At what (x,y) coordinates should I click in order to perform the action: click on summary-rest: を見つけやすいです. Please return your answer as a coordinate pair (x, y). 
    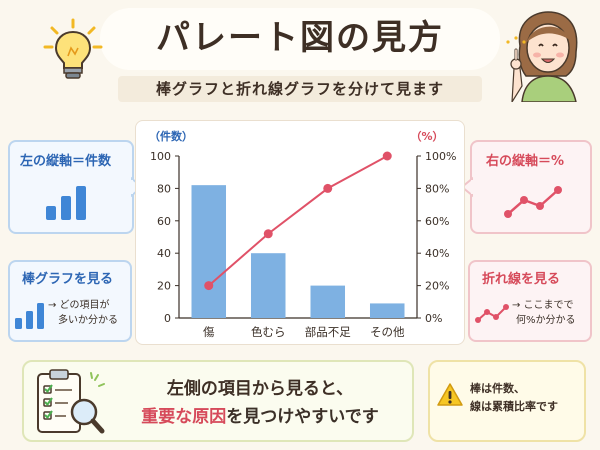
    Looking at the image, I should click on (302, 417).